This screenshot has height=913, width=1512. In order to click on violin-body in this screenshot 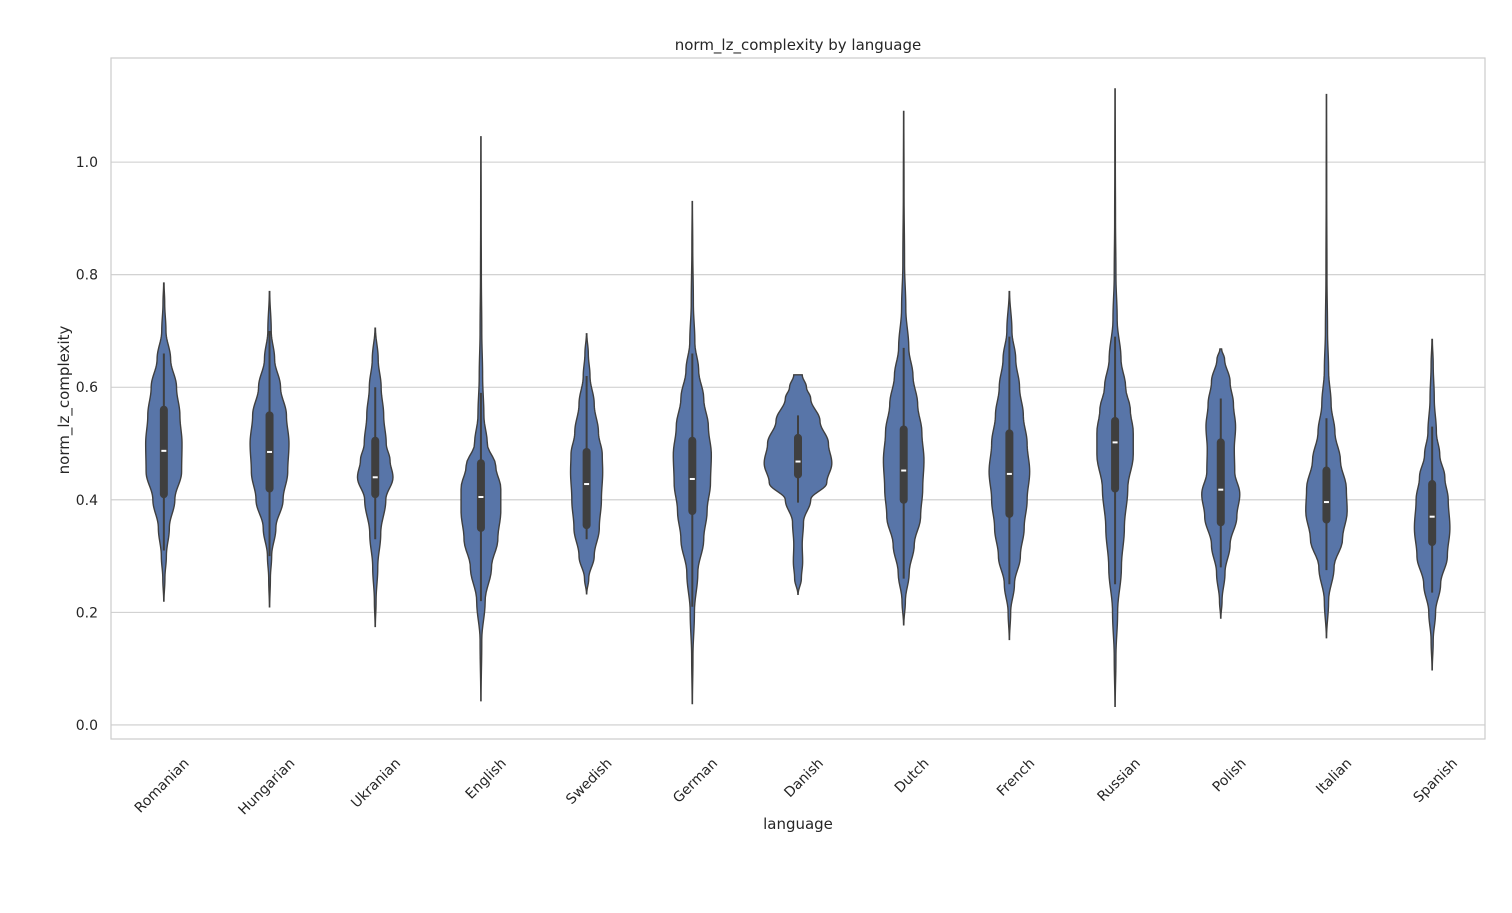, I will do `click(1326, 366)`.